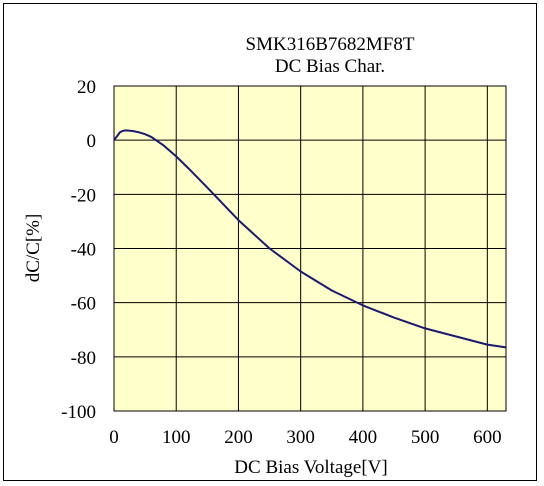  I want to click on y-tick-label: -40, so click(83, 250).